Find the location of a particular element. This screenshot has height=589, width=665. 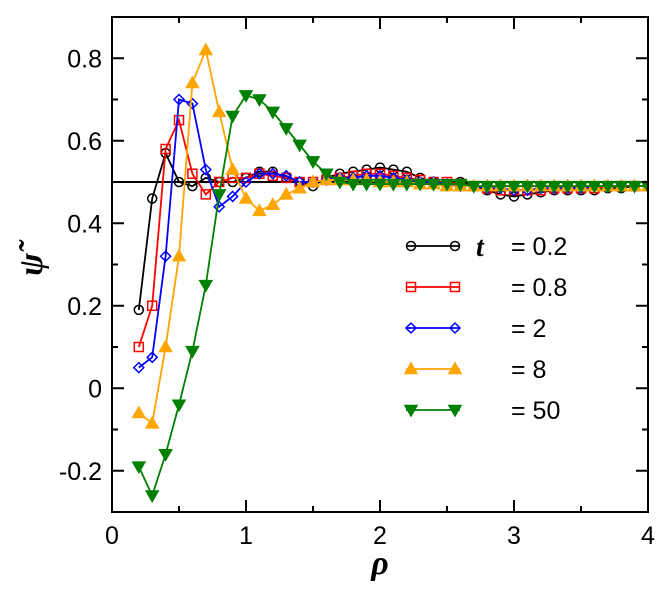

legend-label: = 2 is located at coordinates (528, 329).